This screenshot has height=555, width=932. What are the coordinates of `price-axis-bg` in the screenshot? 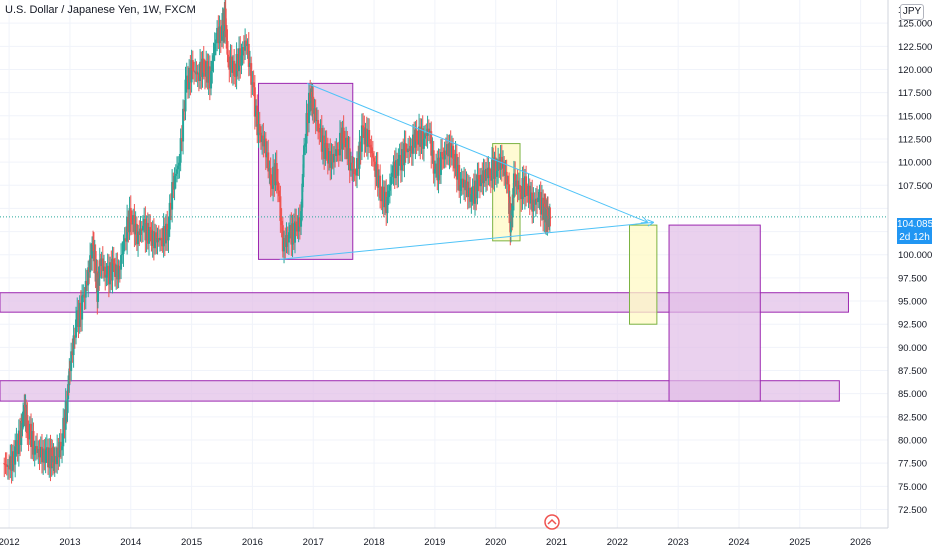 It's located at (910, 275).